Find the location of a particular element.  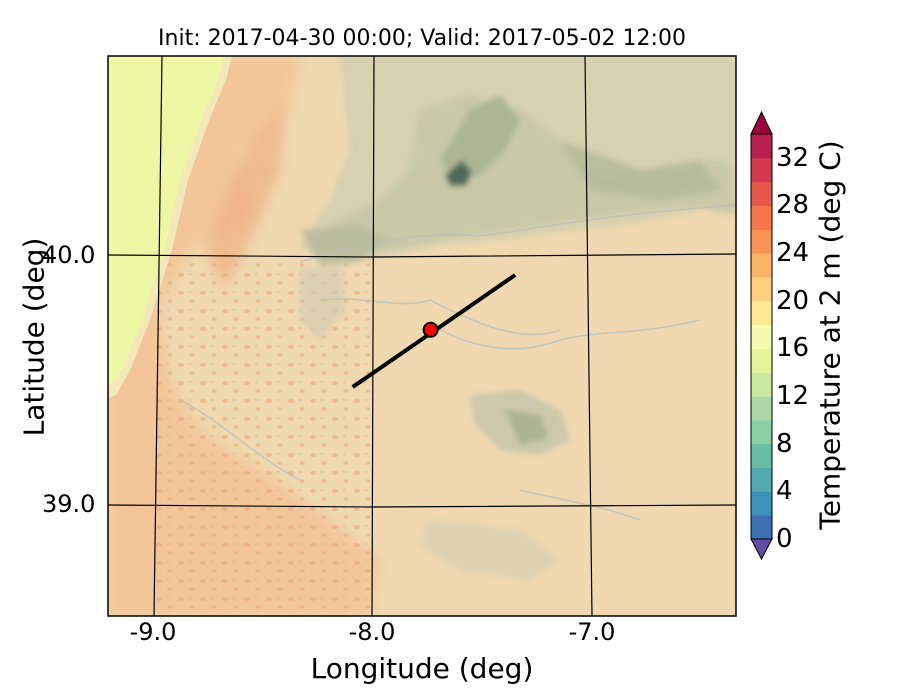

colorbar-tick: 8 is located at coordinates (784, 443).